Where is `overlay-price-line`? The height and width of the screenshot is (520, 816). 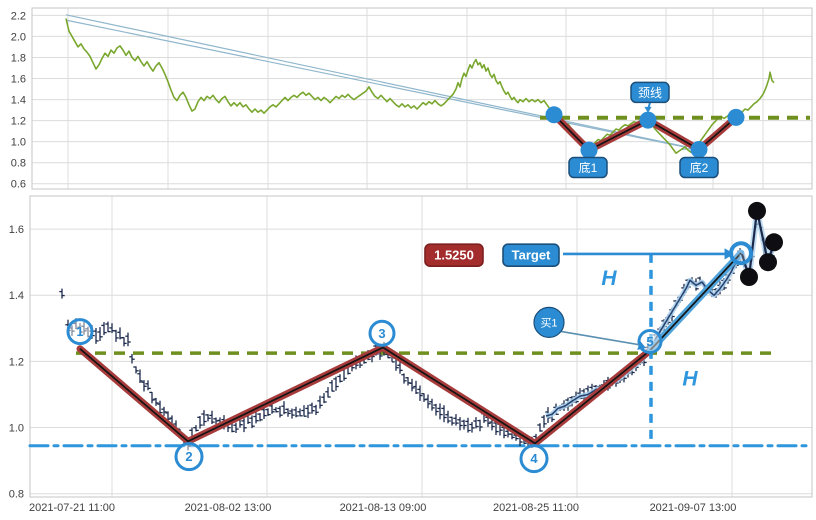
overlay-price-line is located at coordinates (645, 335).